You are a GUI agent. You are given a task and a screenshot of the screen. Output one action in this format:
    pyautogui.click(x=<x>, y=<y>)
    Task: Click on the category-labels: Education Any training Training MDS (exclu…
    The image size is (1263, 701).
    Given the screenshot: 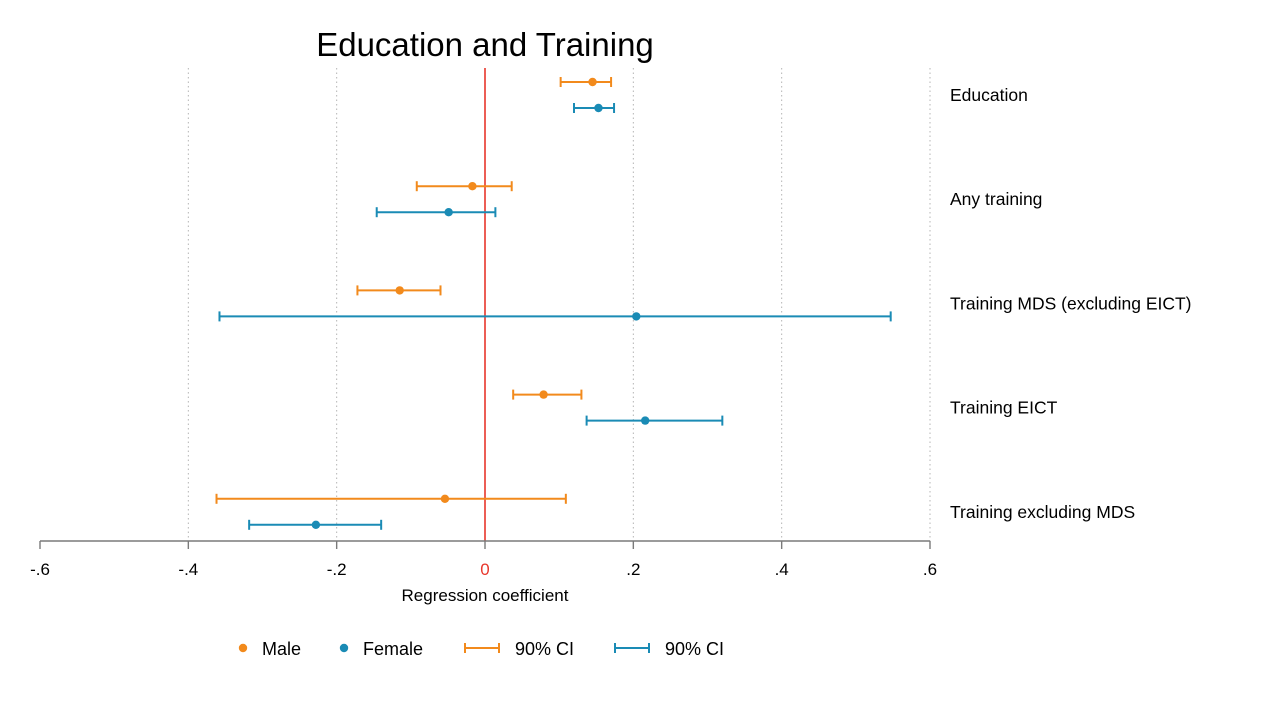 What is the action you would take?
    pyautogui.click(x=1071, y=303)
    